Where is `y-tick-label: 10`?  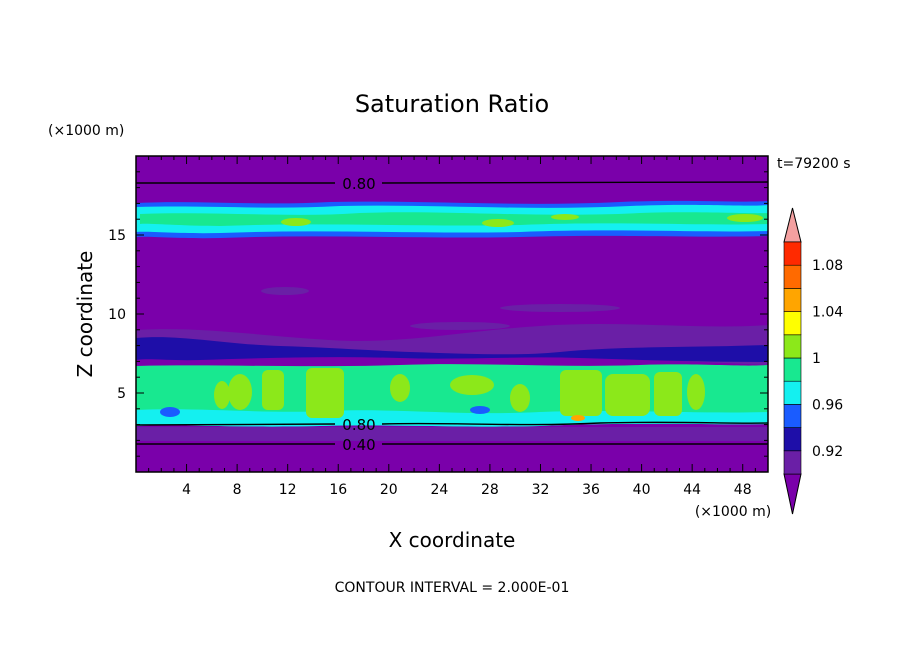 y-tick-label: 10 is located at coordinates (117, 315).